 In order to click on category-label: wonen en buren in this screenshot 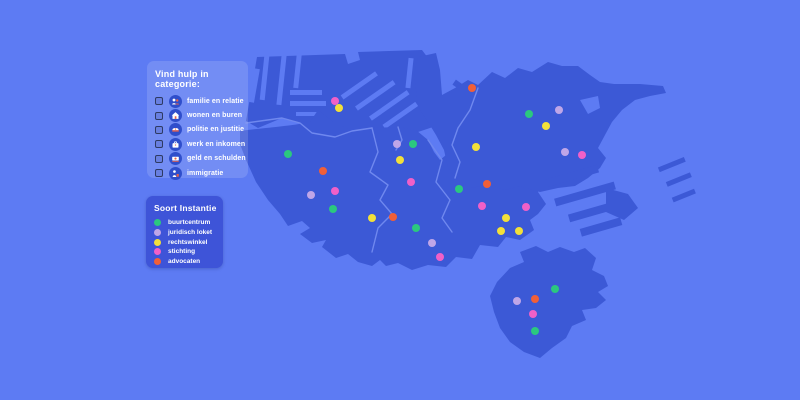, I will do `click(215, 116)`.